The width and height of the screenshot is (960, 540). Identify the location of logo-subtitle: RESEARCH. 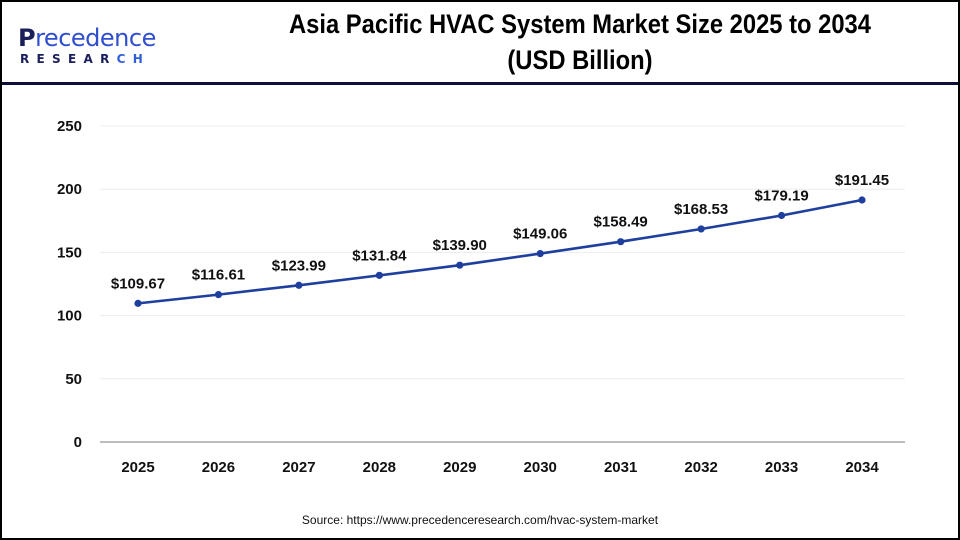
(85, 59).